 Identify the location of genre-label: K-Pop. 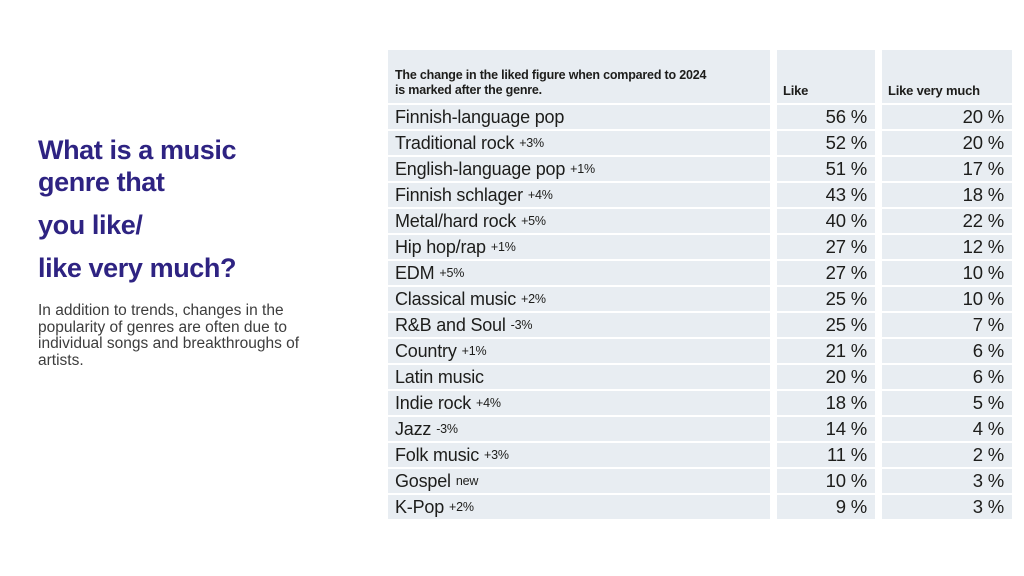
(420, 506).